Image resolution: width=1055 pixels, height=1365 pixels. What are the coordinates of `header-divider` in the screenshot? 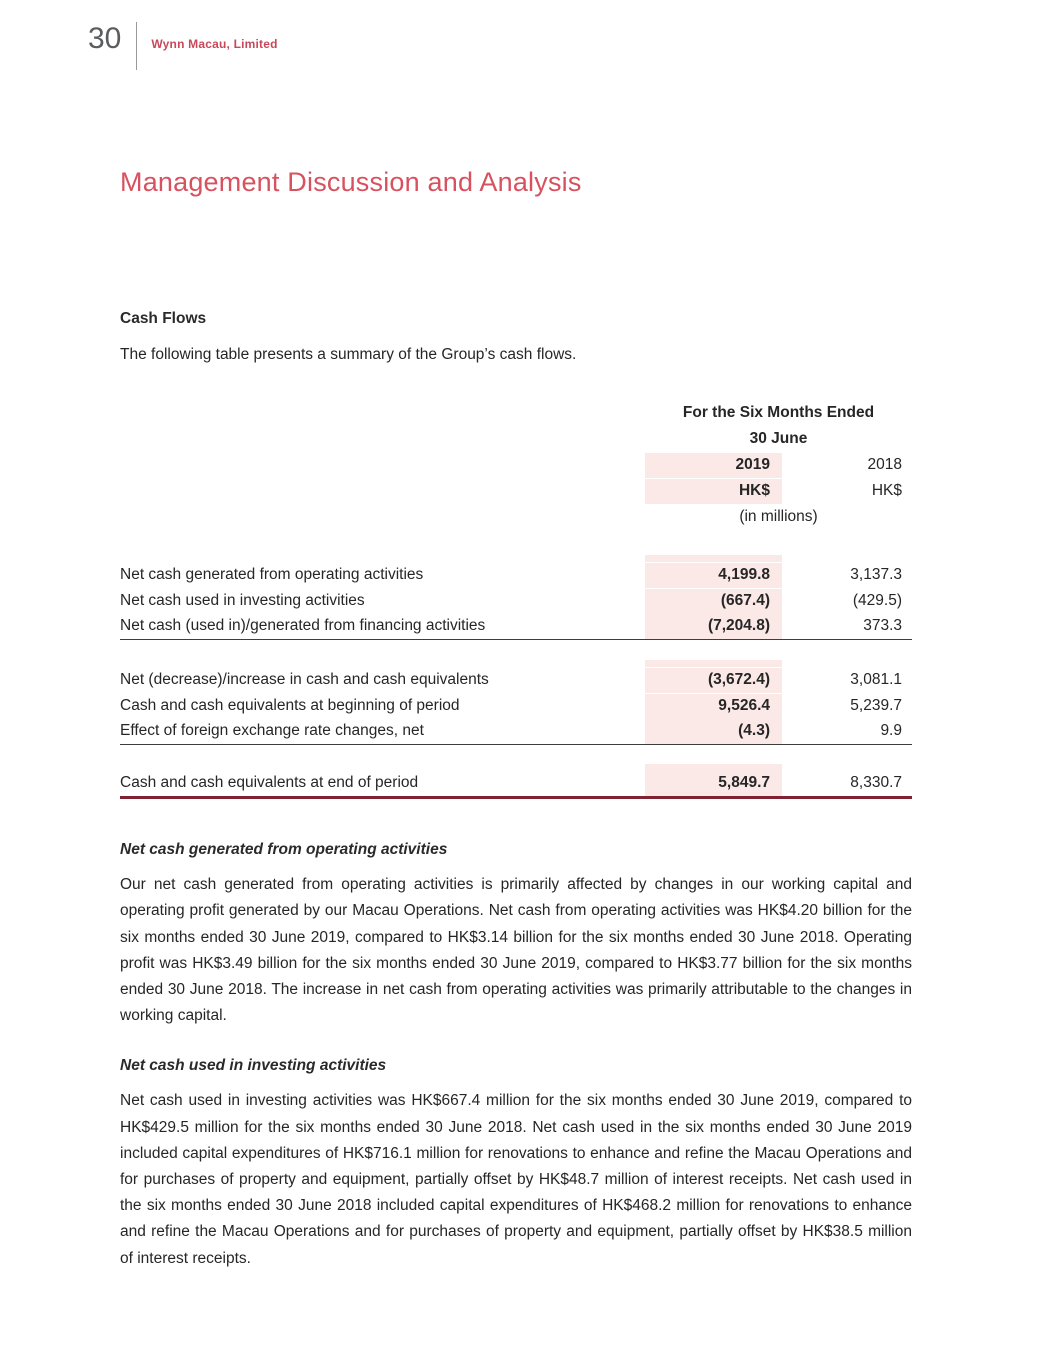 It's located at (137, 46).